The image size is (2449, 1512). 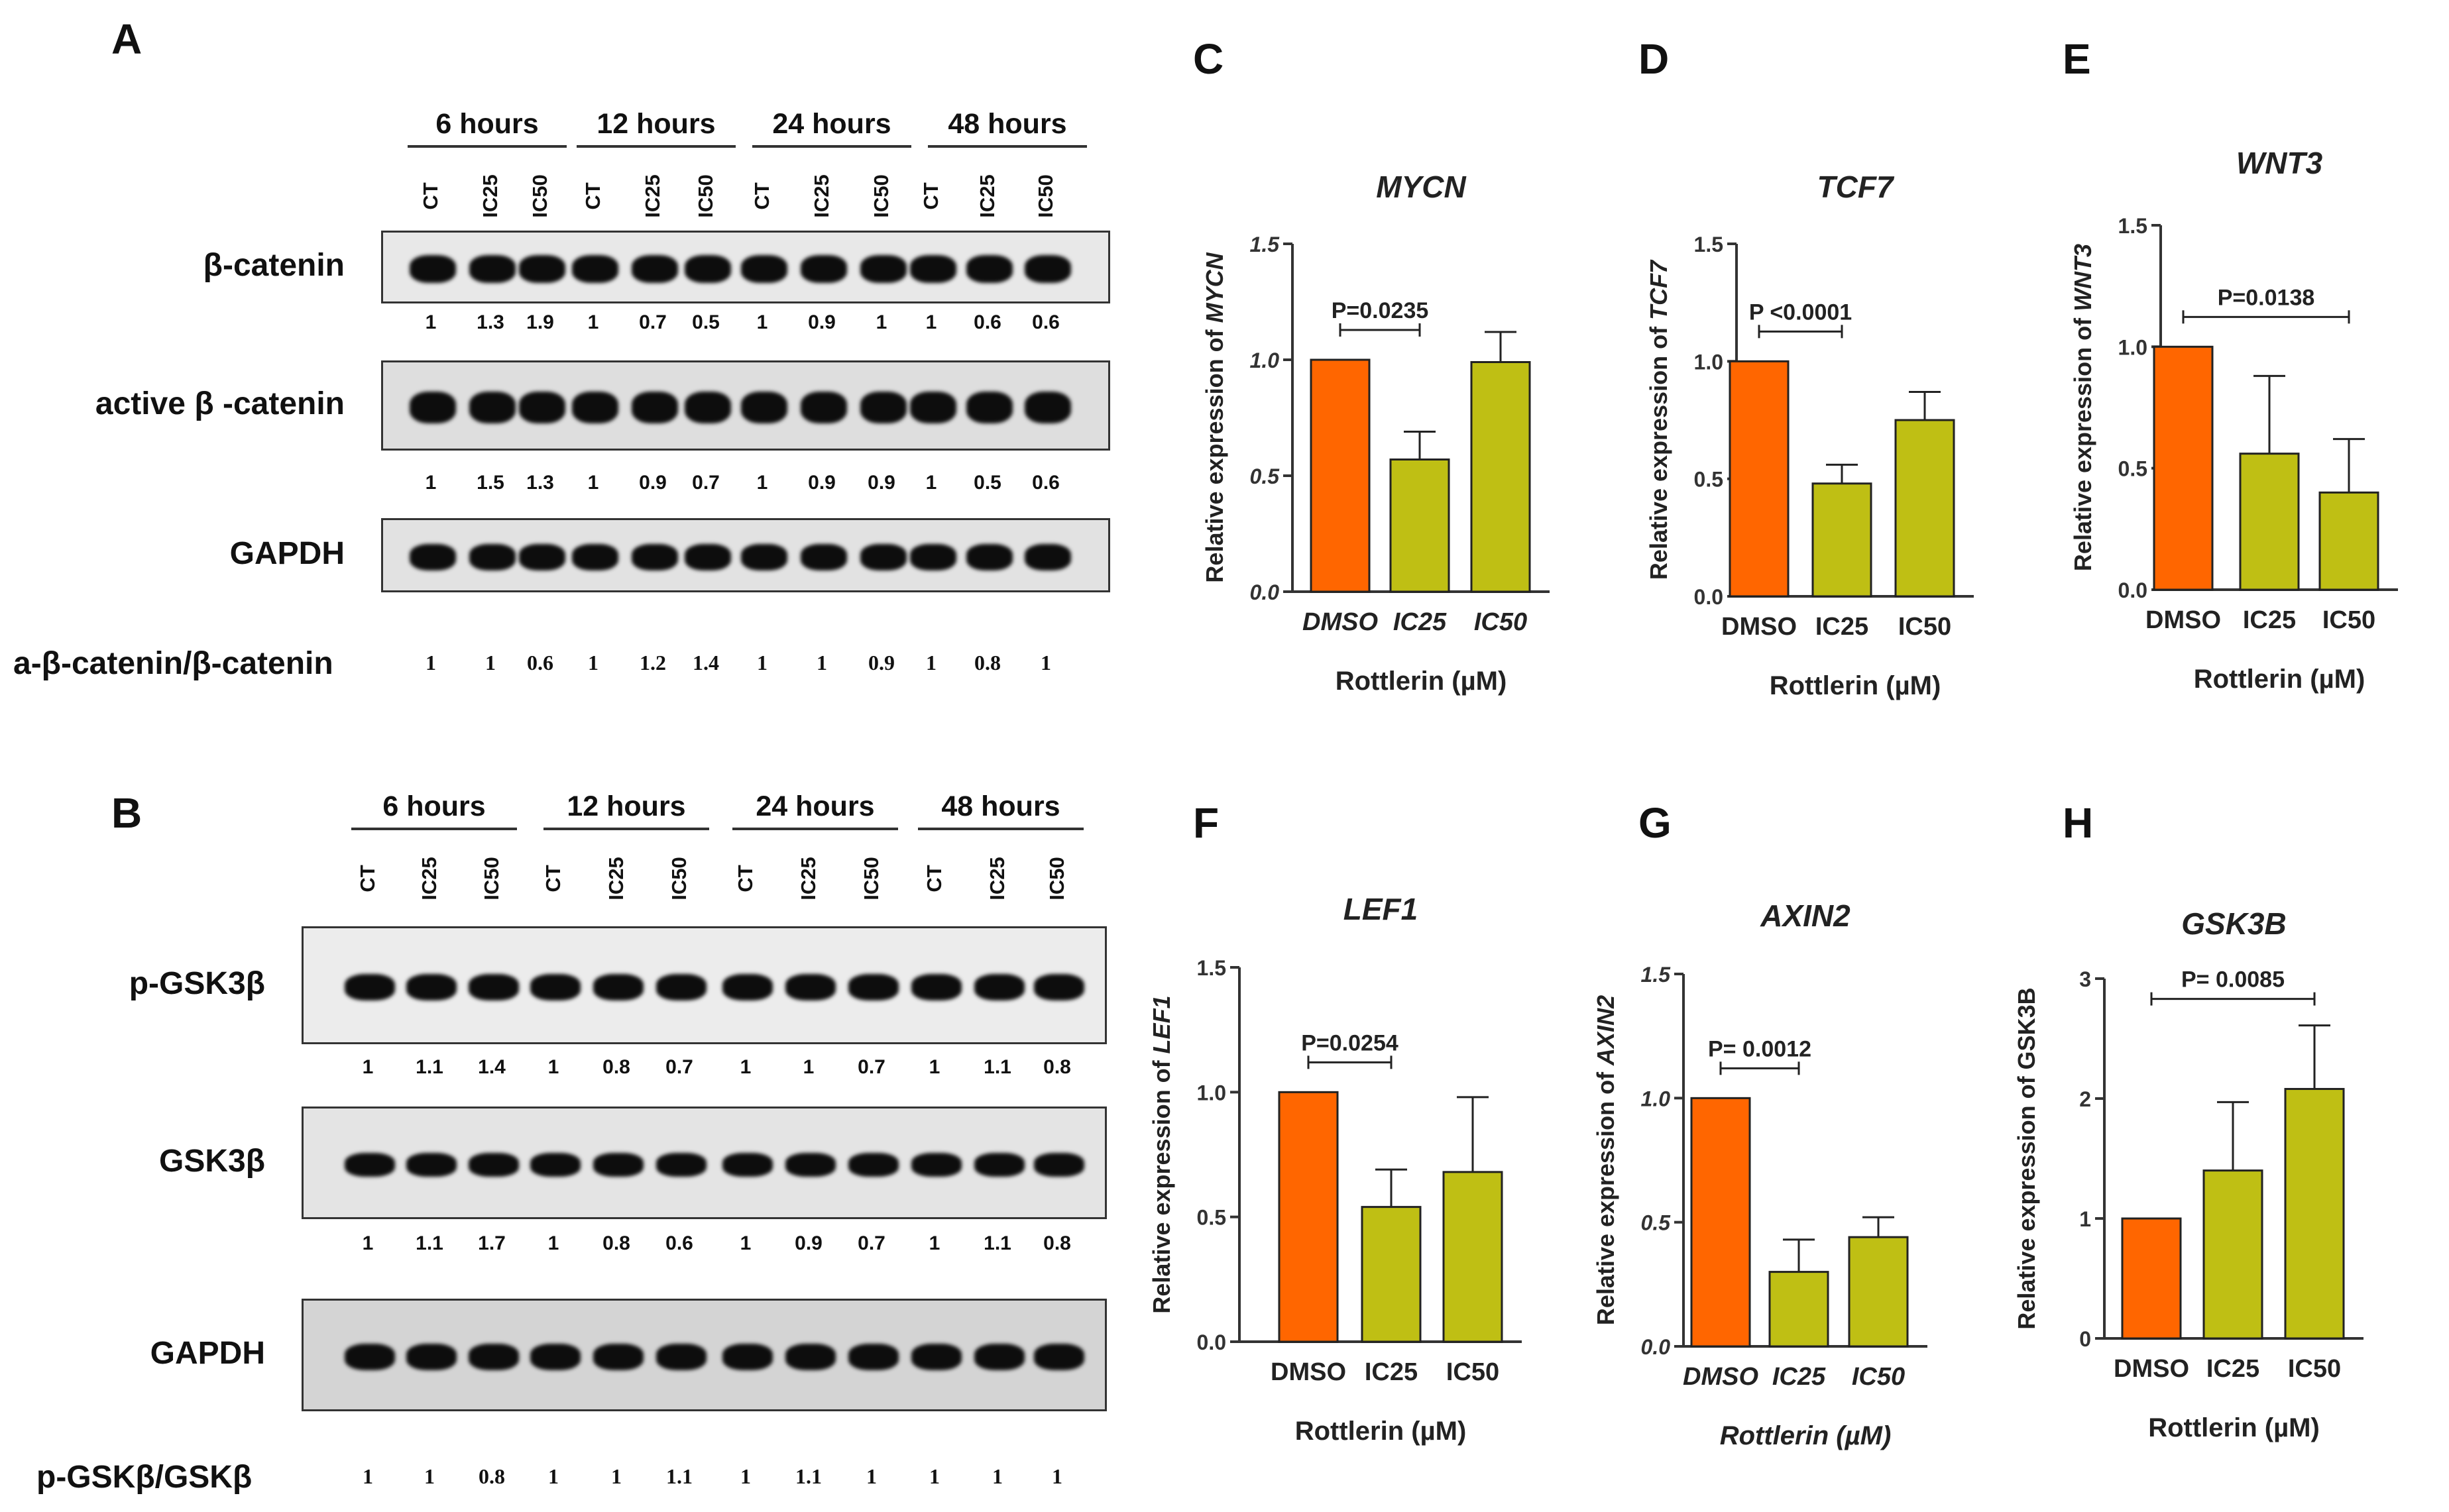 I want to click on x-category-label: IC25, so click(x=1799, y=1377).